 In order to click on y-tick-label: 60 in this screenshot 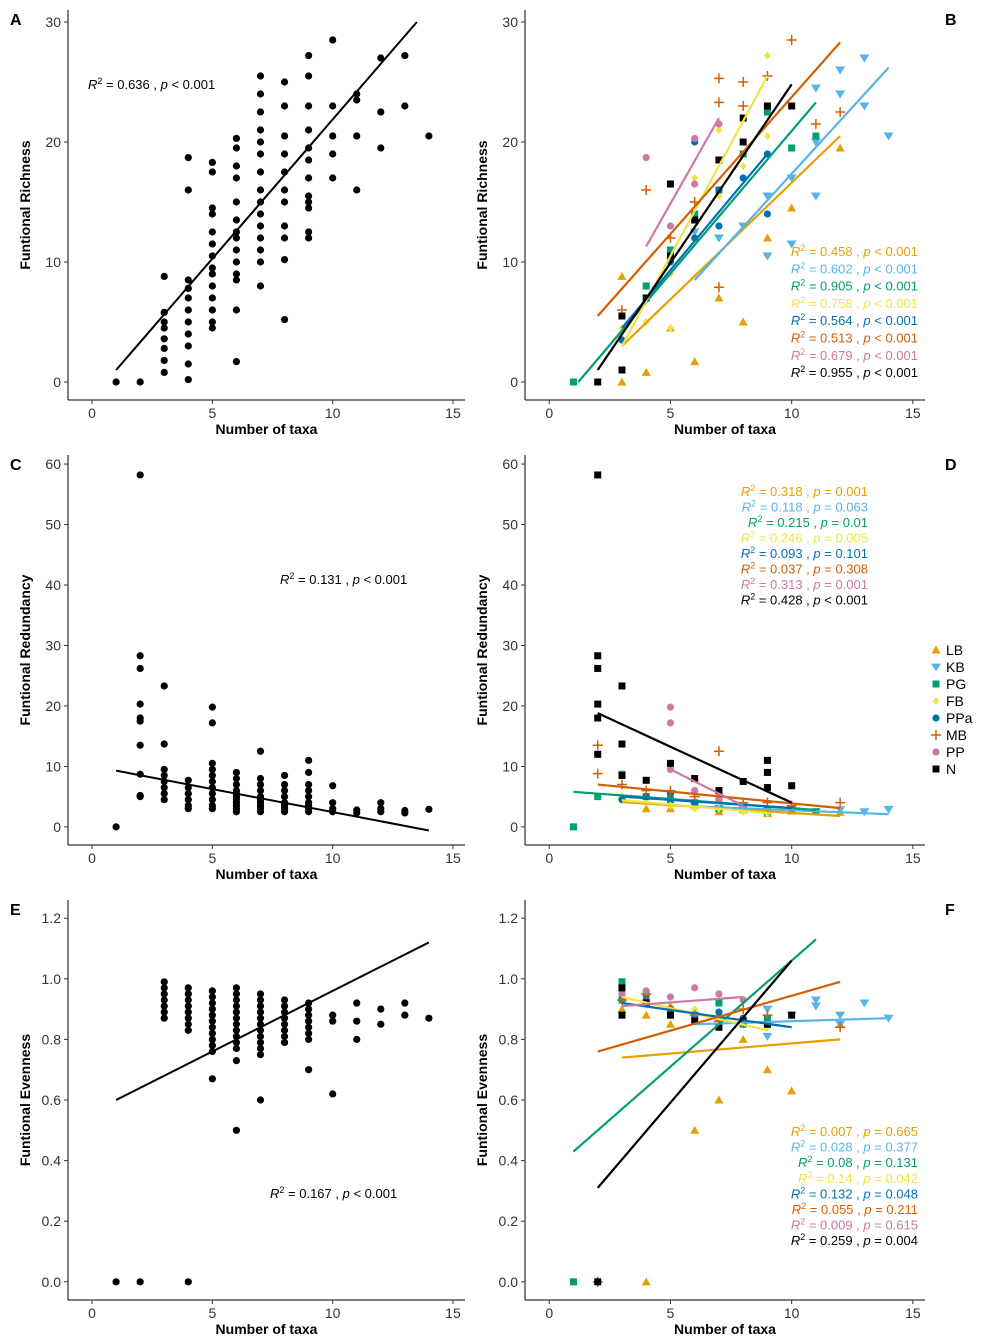, I will do `click(510, 464)`.